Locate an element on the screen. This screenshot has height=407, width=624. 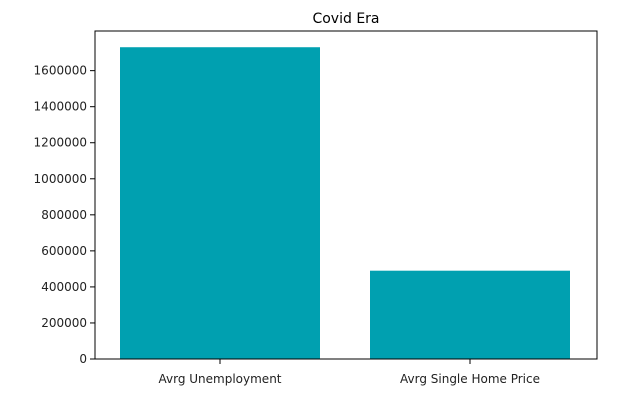
y-tick-label: 1200000 is located at coordinates (60, 143).